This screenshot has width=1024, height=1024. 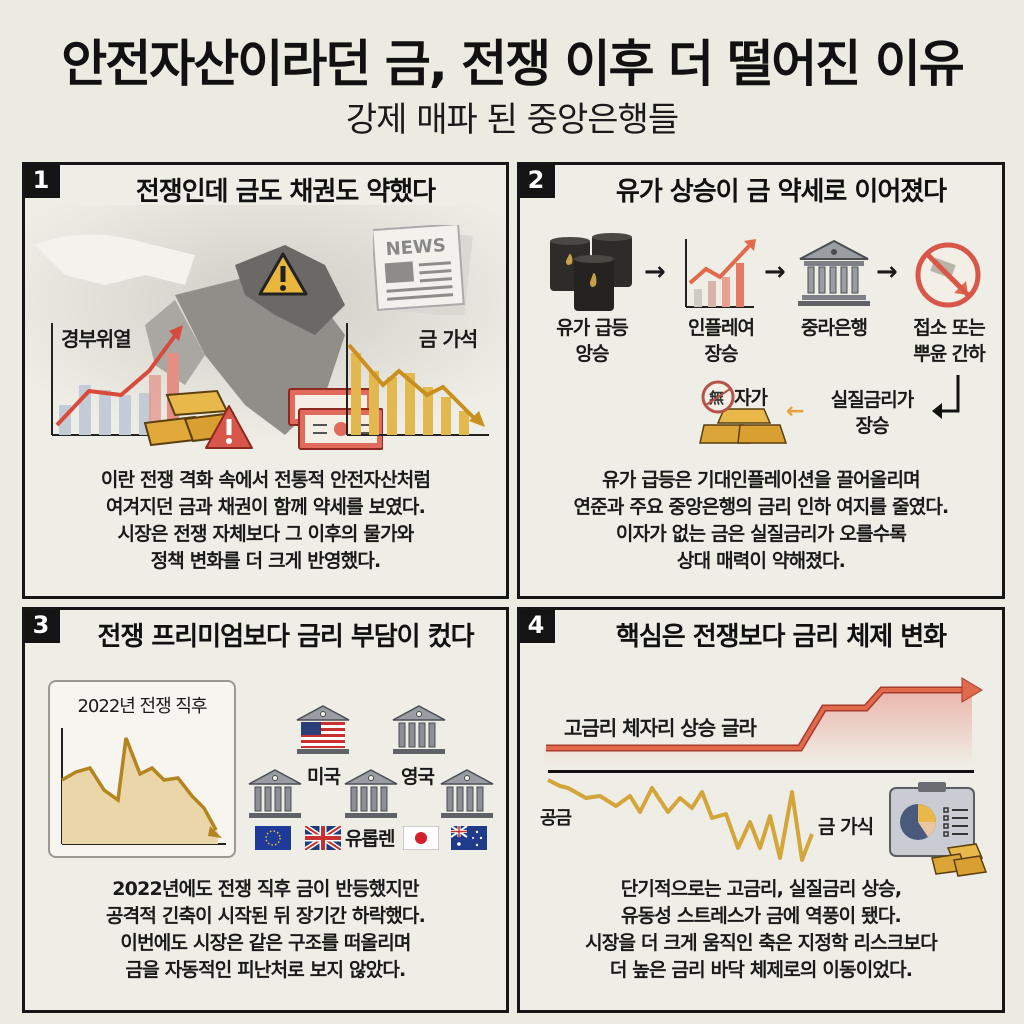 I want to click on bank-label-us: 미국, so click(x=324, y=777).